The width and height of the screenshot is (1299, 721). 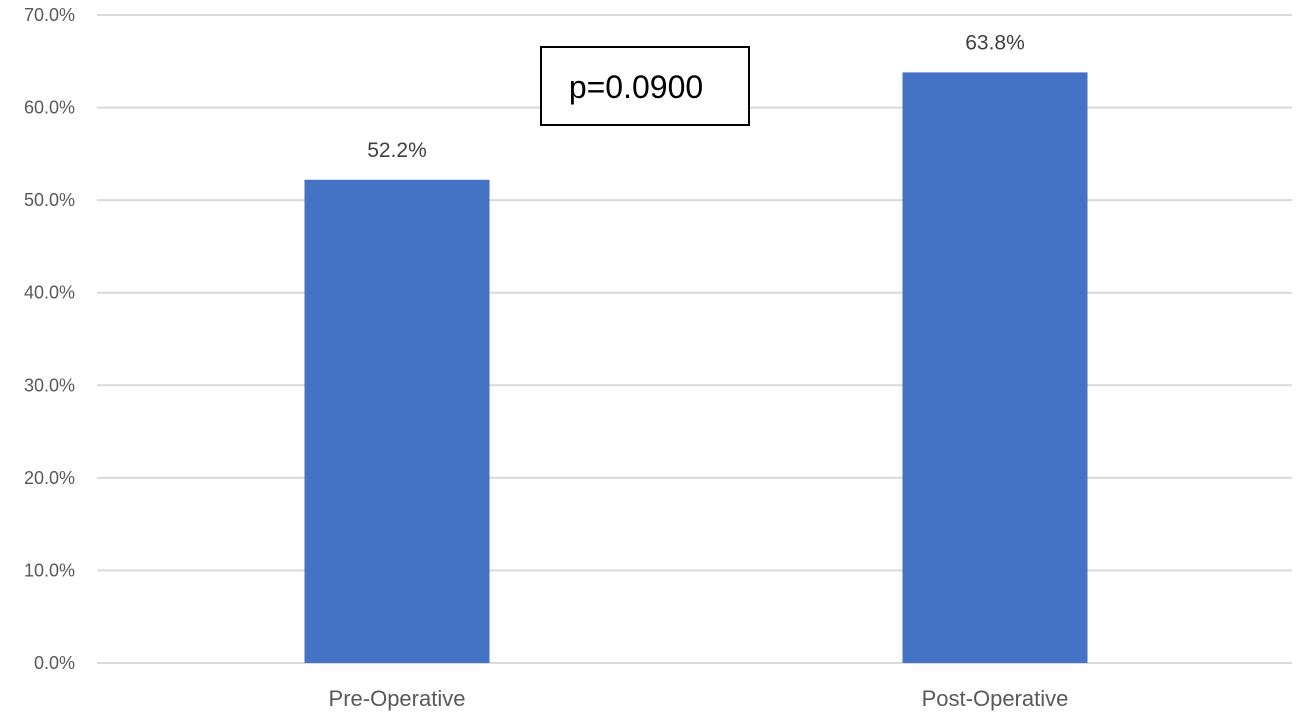 What do you see at coordinates (699, 698) in the screenshot?
I see `x-axis-category-labels: Pre-Operative Post-Operative` at bounding box center [699, 698].